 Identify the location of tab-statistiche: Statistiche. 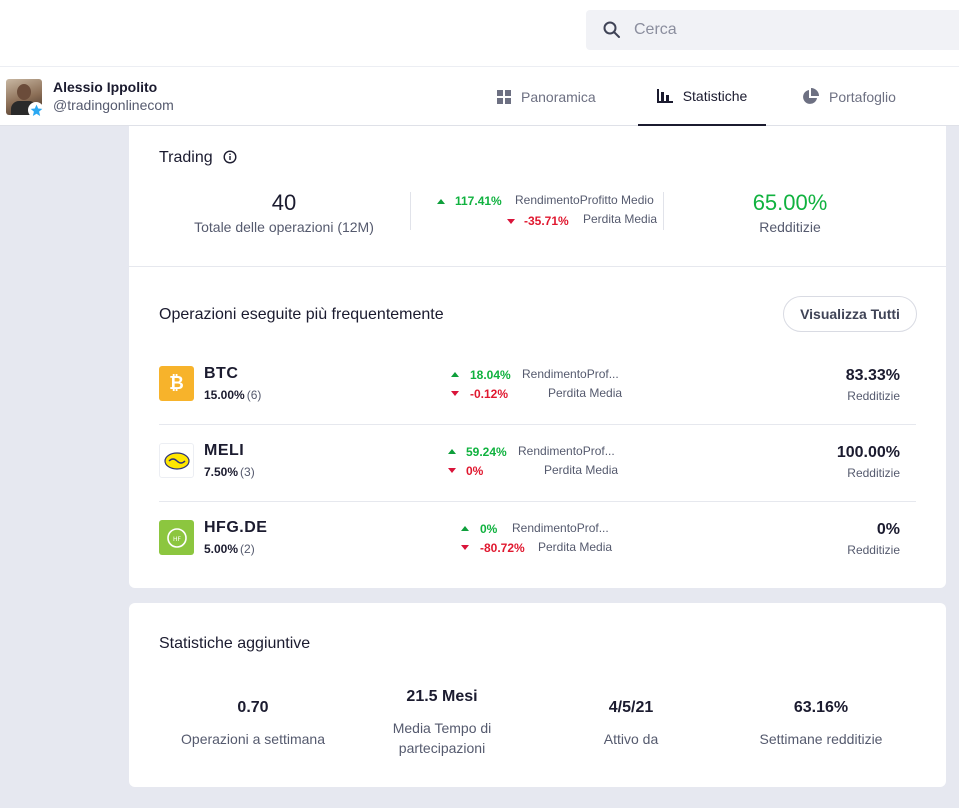
(702, 96).